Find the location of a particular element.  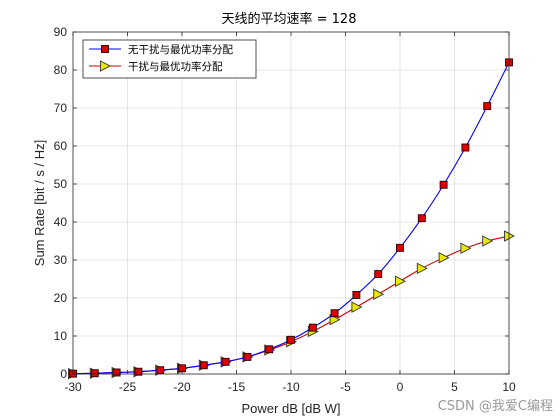

y-tick-label: 30 is located at coordinates (61, 260).